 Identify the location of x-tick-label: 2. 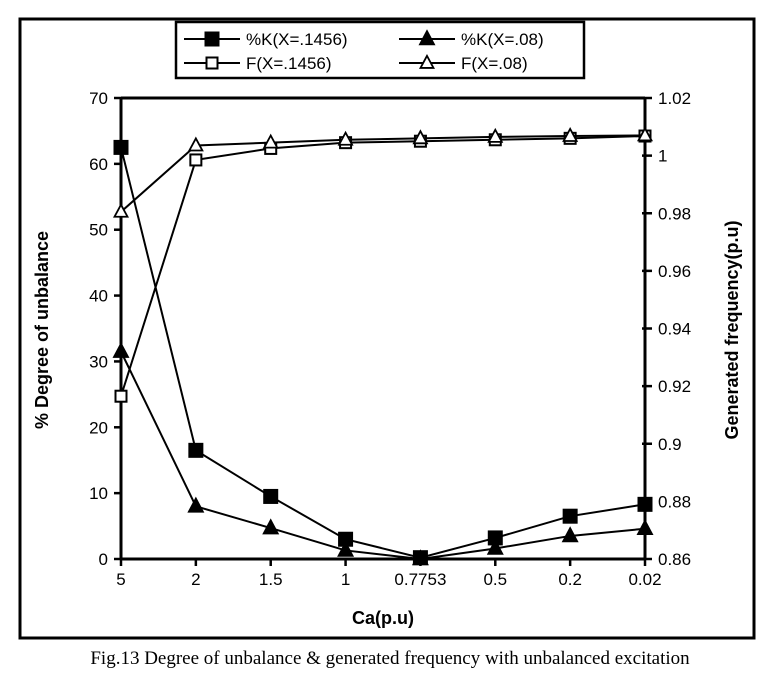
(195, 579).